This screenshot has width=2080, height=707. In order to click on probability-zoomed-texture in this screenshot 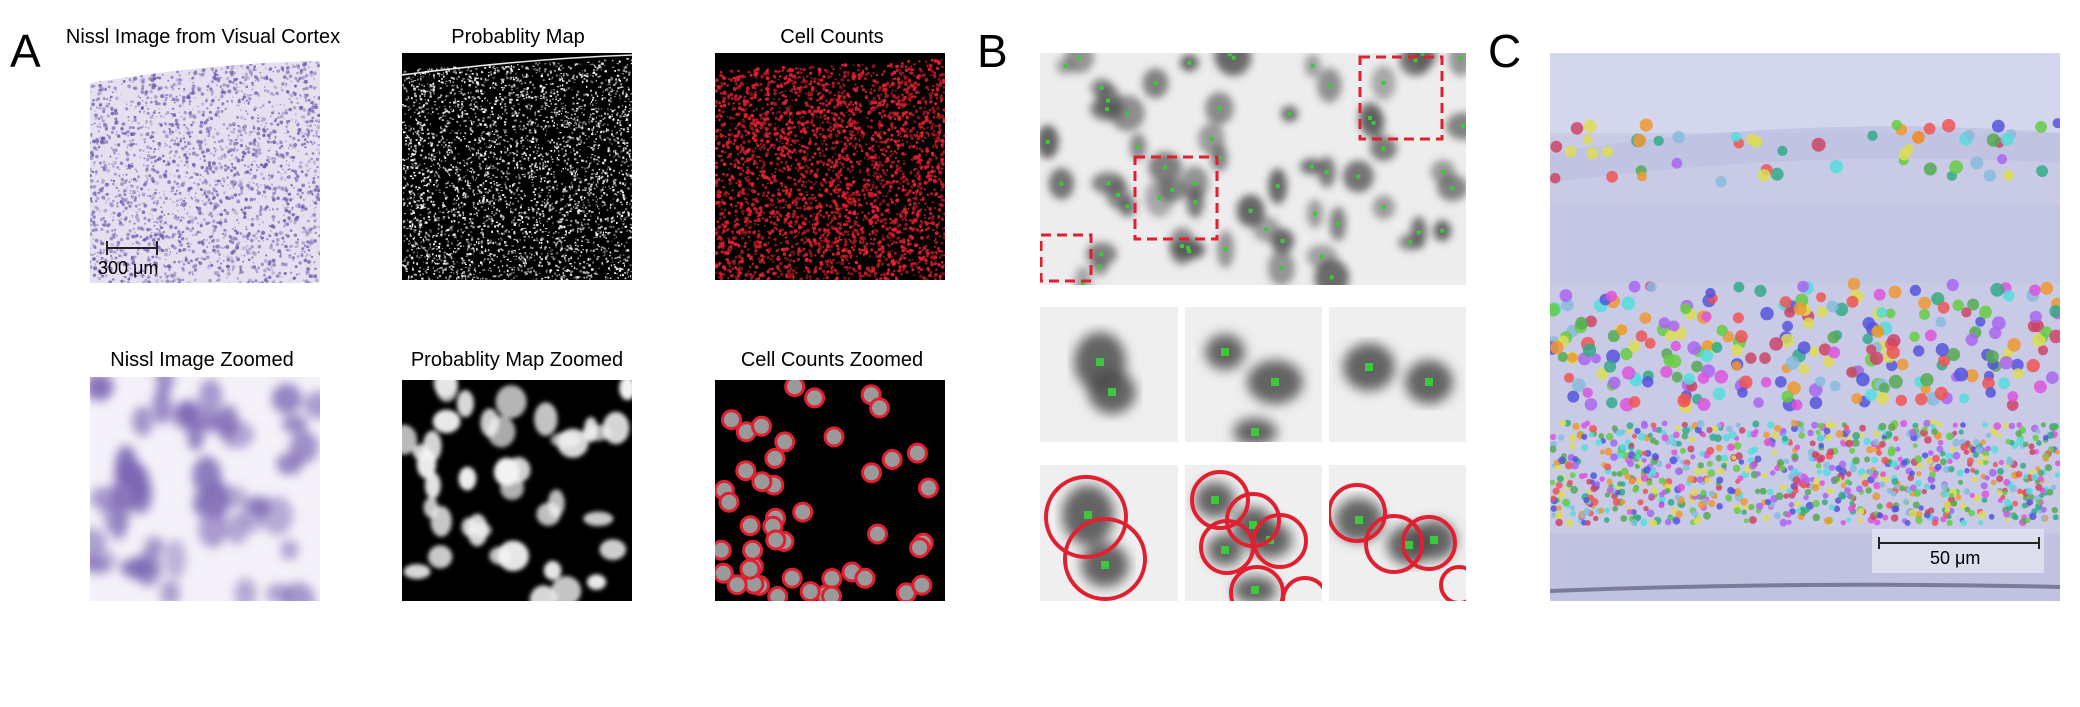, I will do `click(517, 490)`.